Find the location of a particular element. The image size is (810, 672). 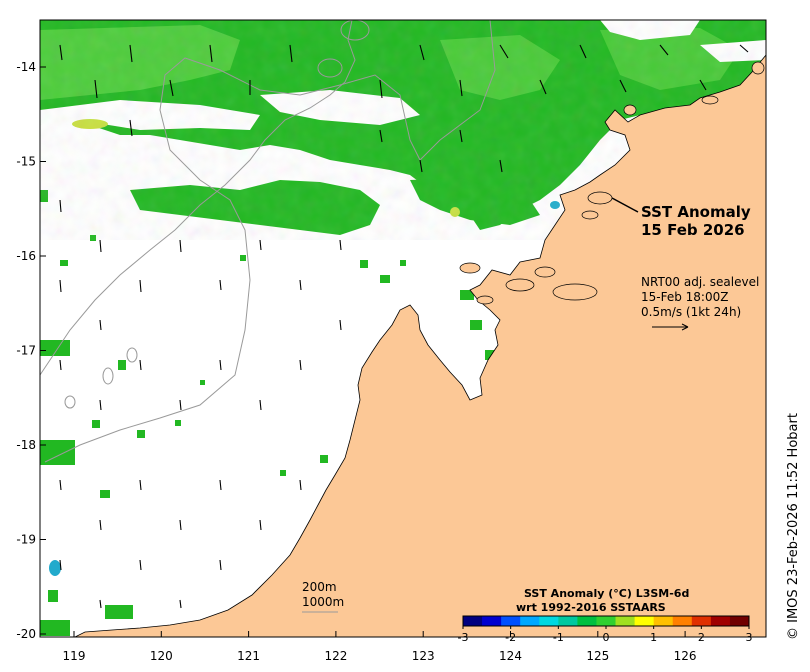

colorbar-title: SST Anomaly (°C) L3SM-6d is located at coordinates (606, 593).